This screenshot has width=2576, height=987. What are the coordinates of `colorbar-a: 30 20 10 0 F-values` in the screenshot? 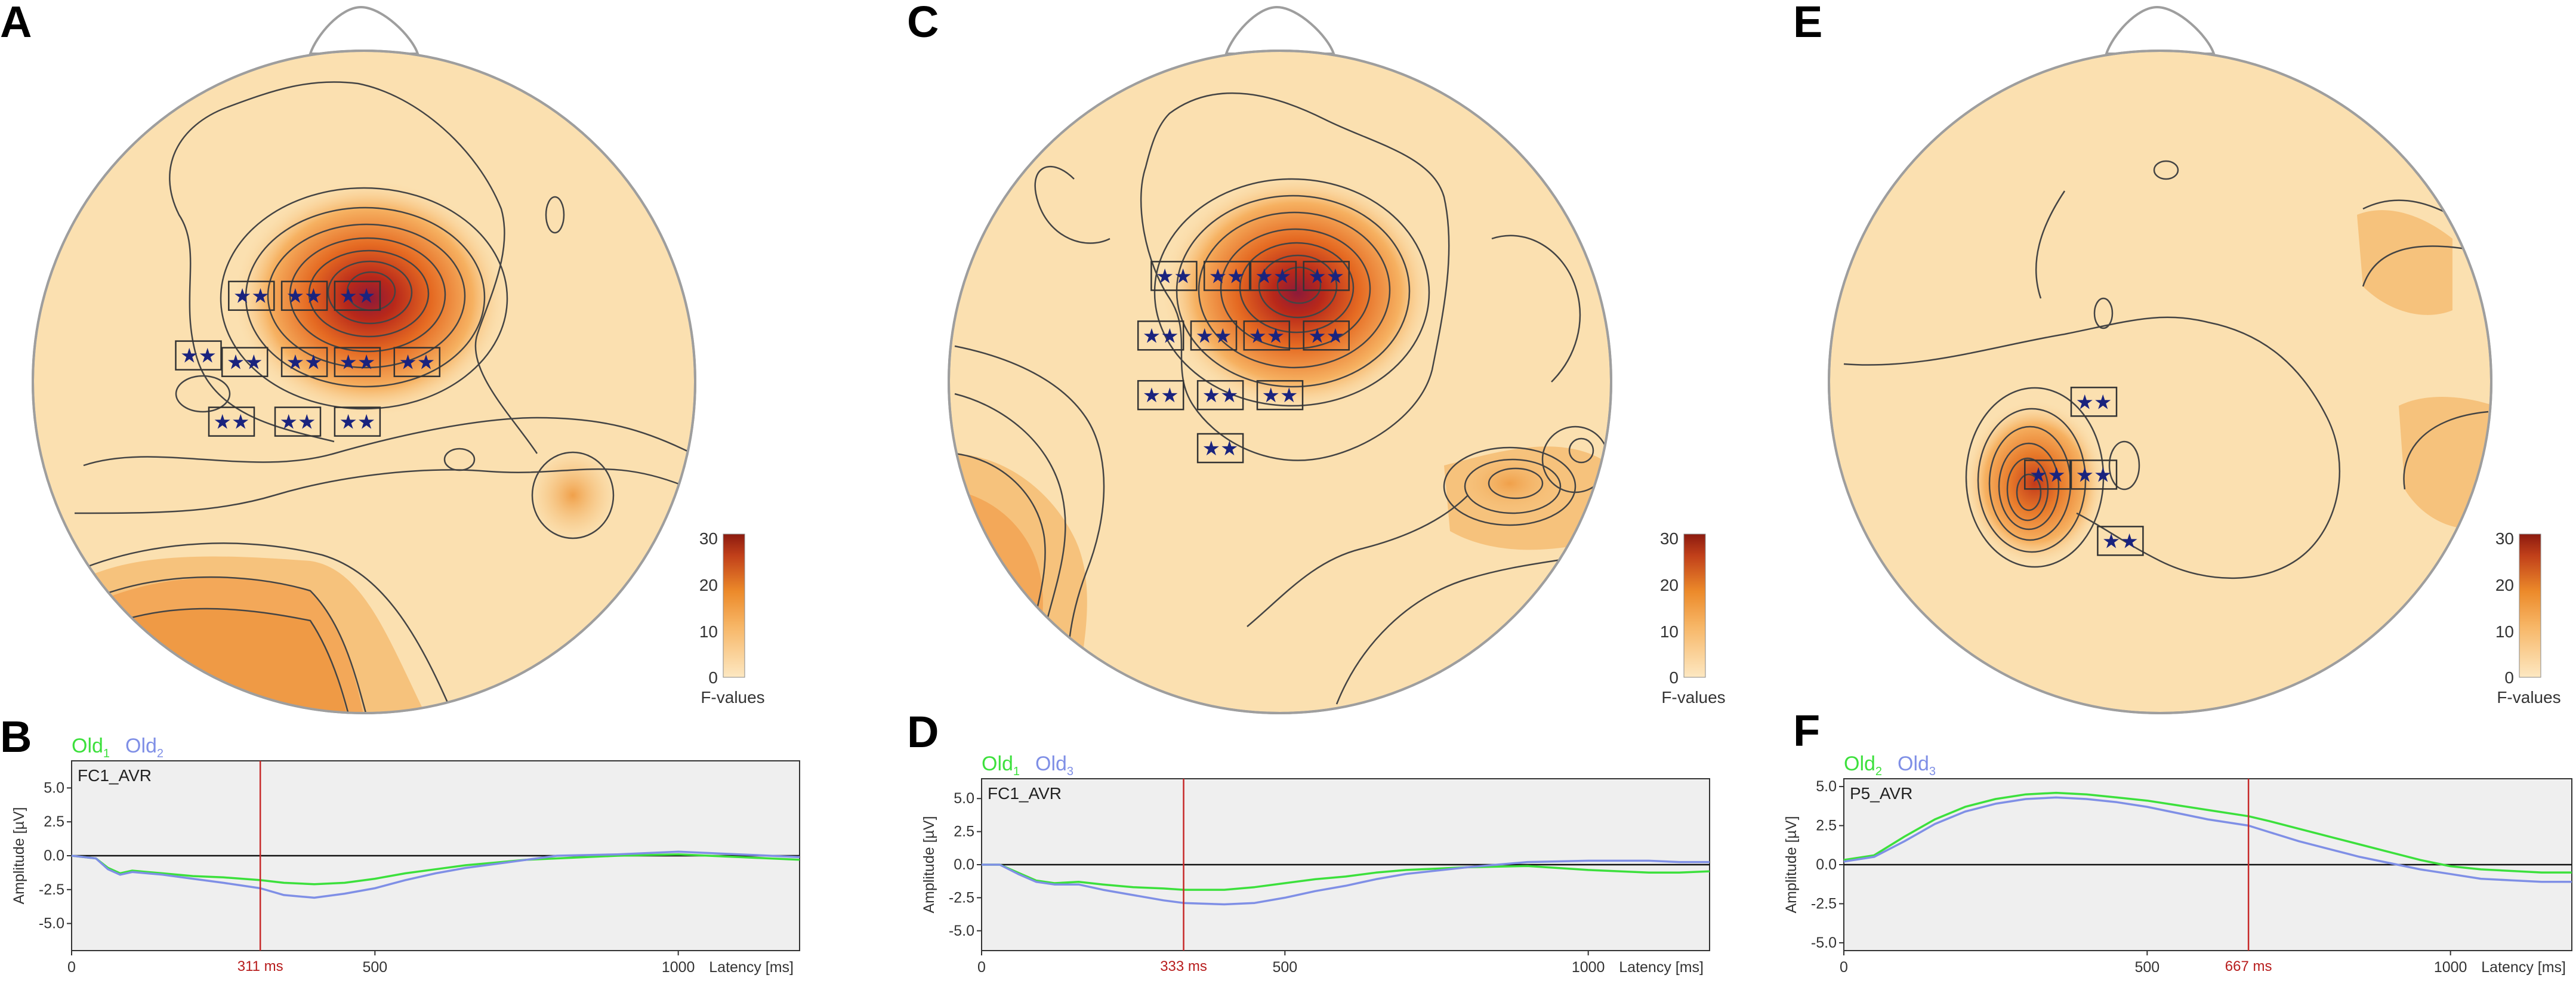 It's located at (732, 618).